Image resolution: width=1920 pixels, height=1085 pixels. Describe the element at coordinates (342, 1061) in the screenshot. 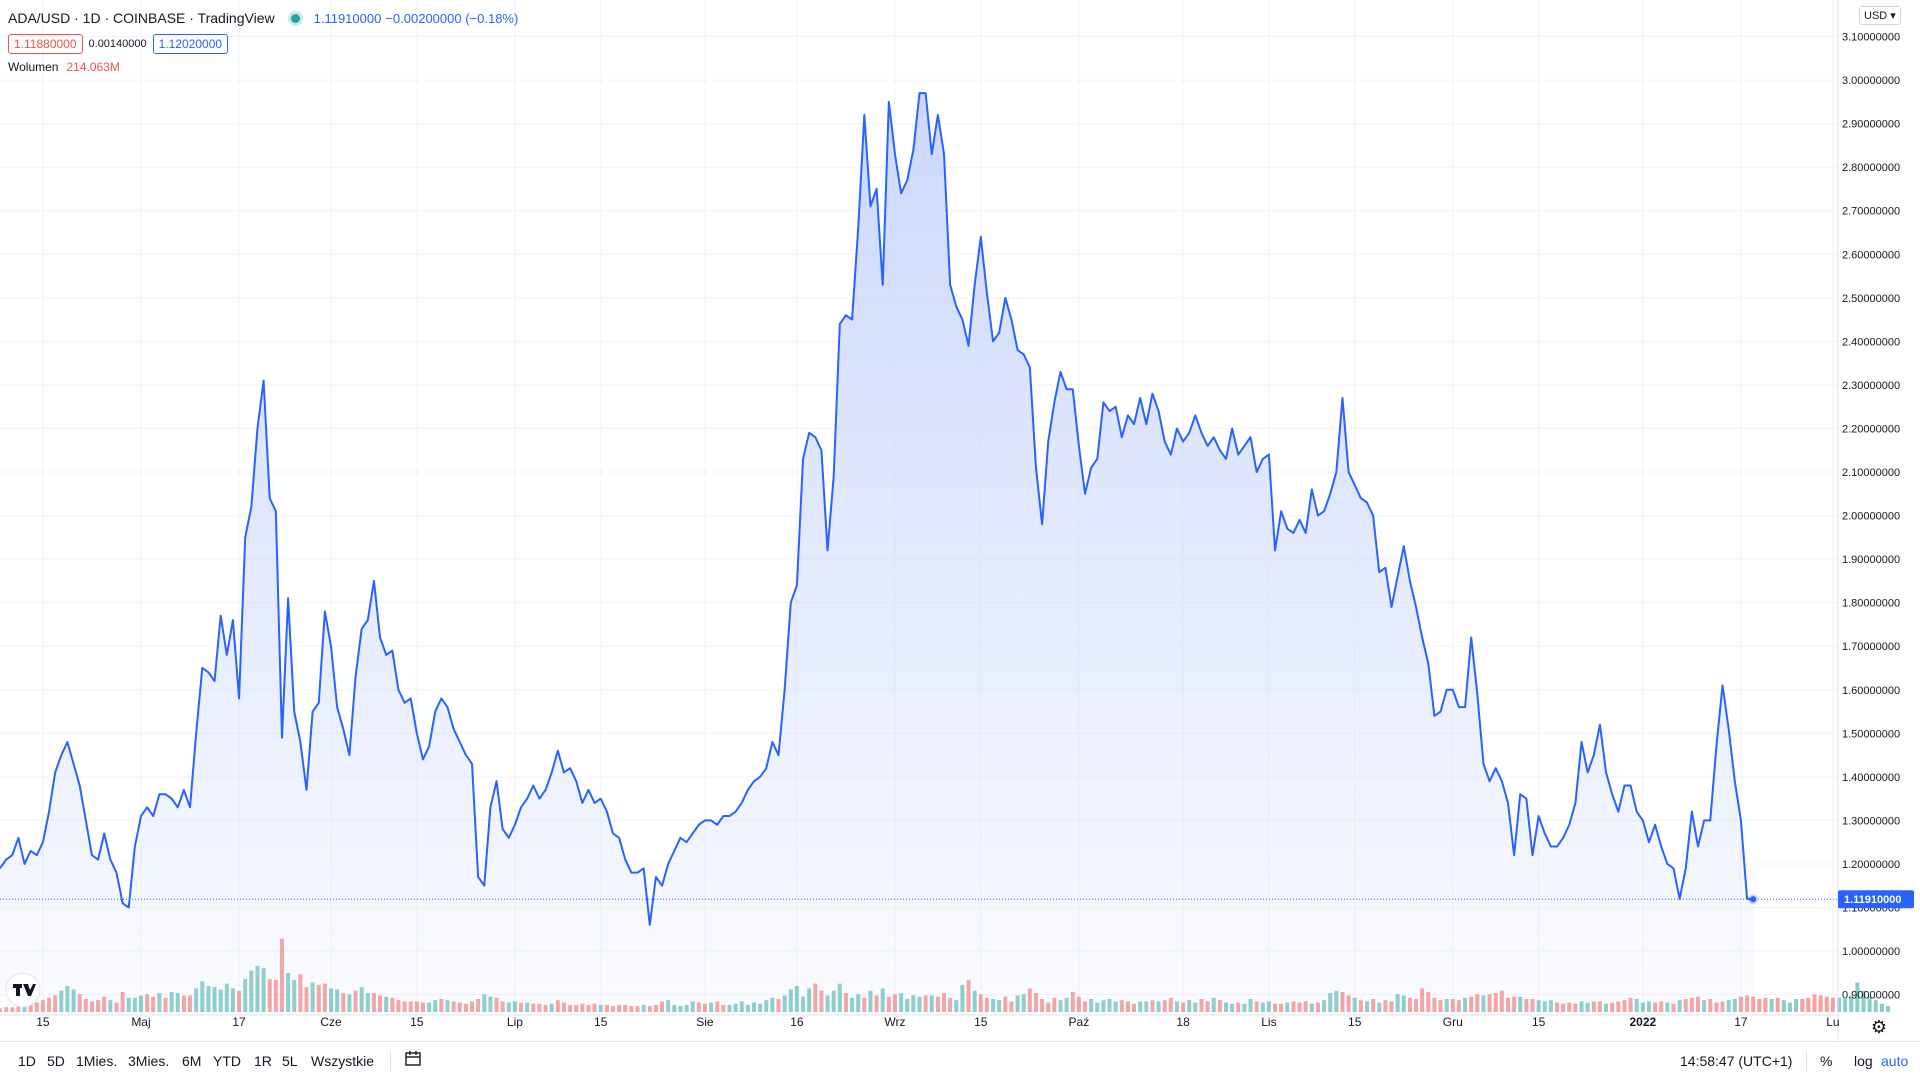

I see `range-all: Wszystkie` at that location.